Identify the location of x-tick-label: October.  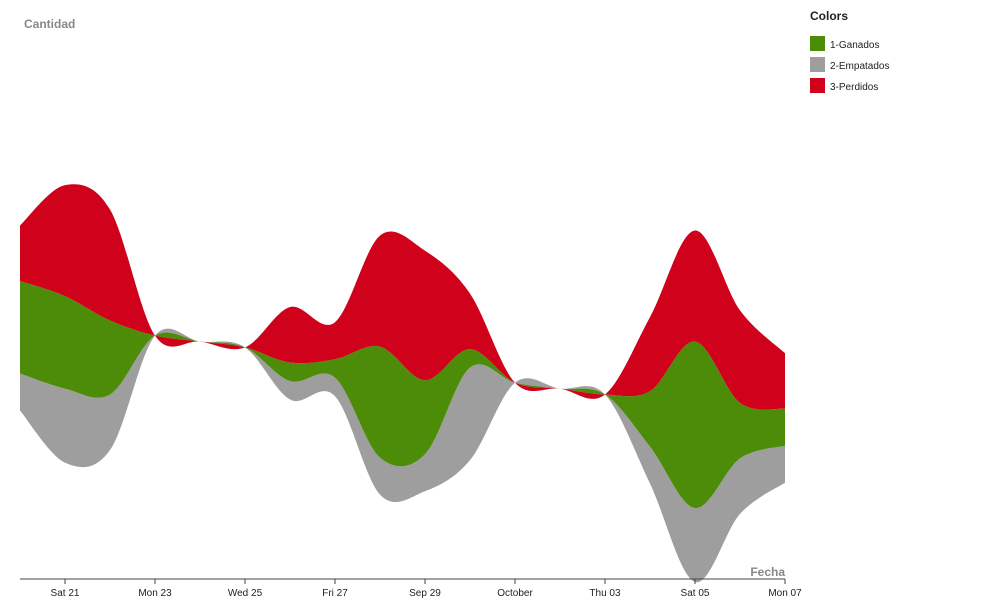
(515, 593).